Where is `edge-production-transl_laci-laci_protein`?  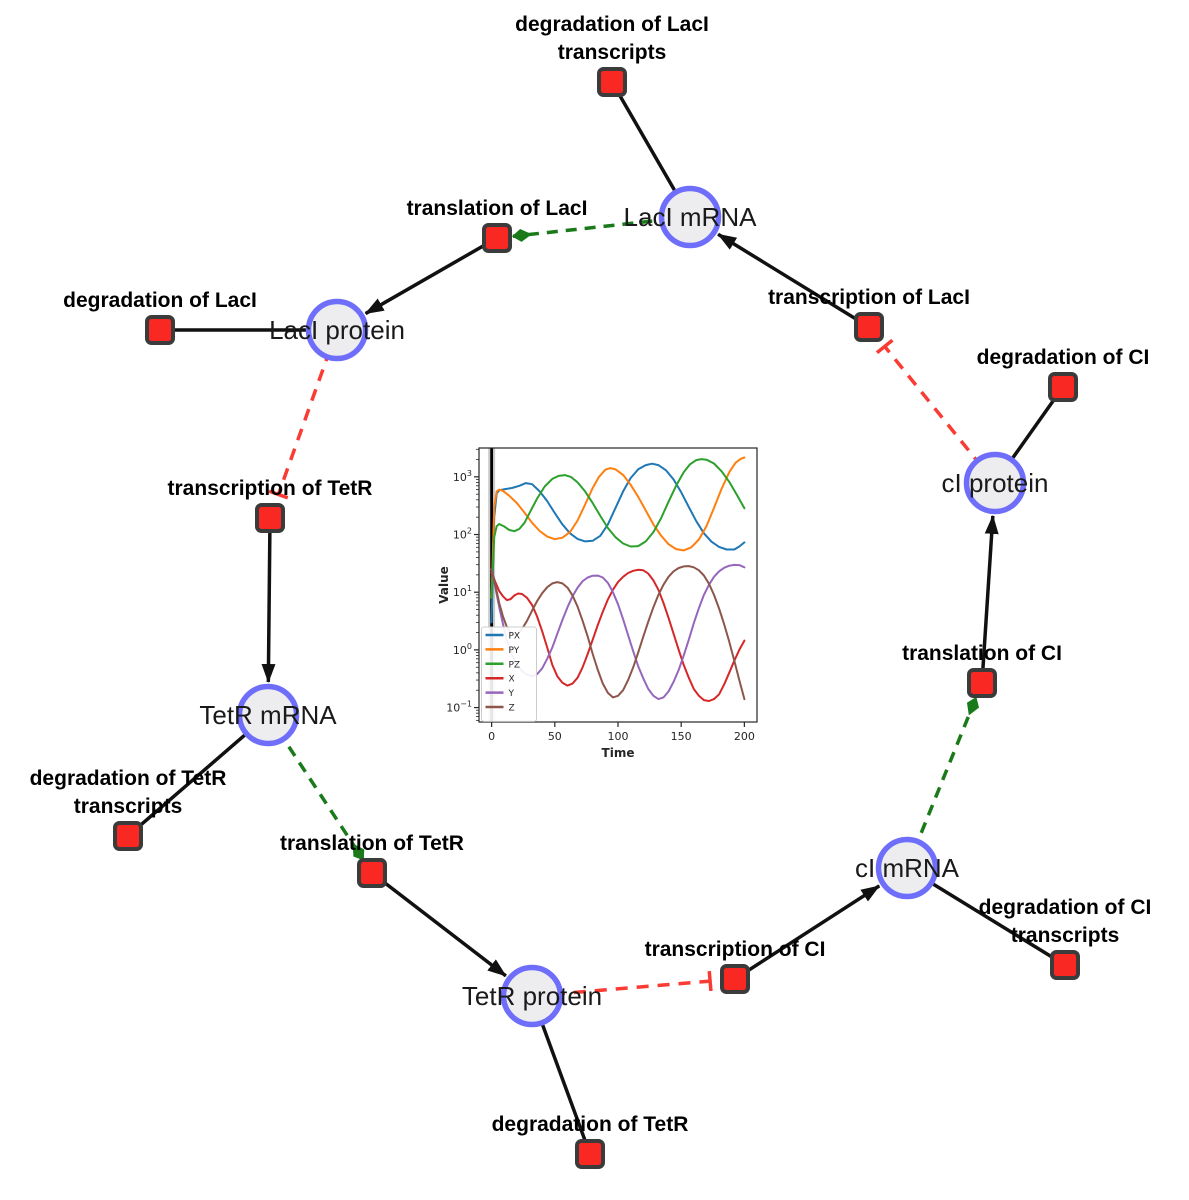 edge-production-transl_laci-laci_protein is located at coordinates (431, 276).